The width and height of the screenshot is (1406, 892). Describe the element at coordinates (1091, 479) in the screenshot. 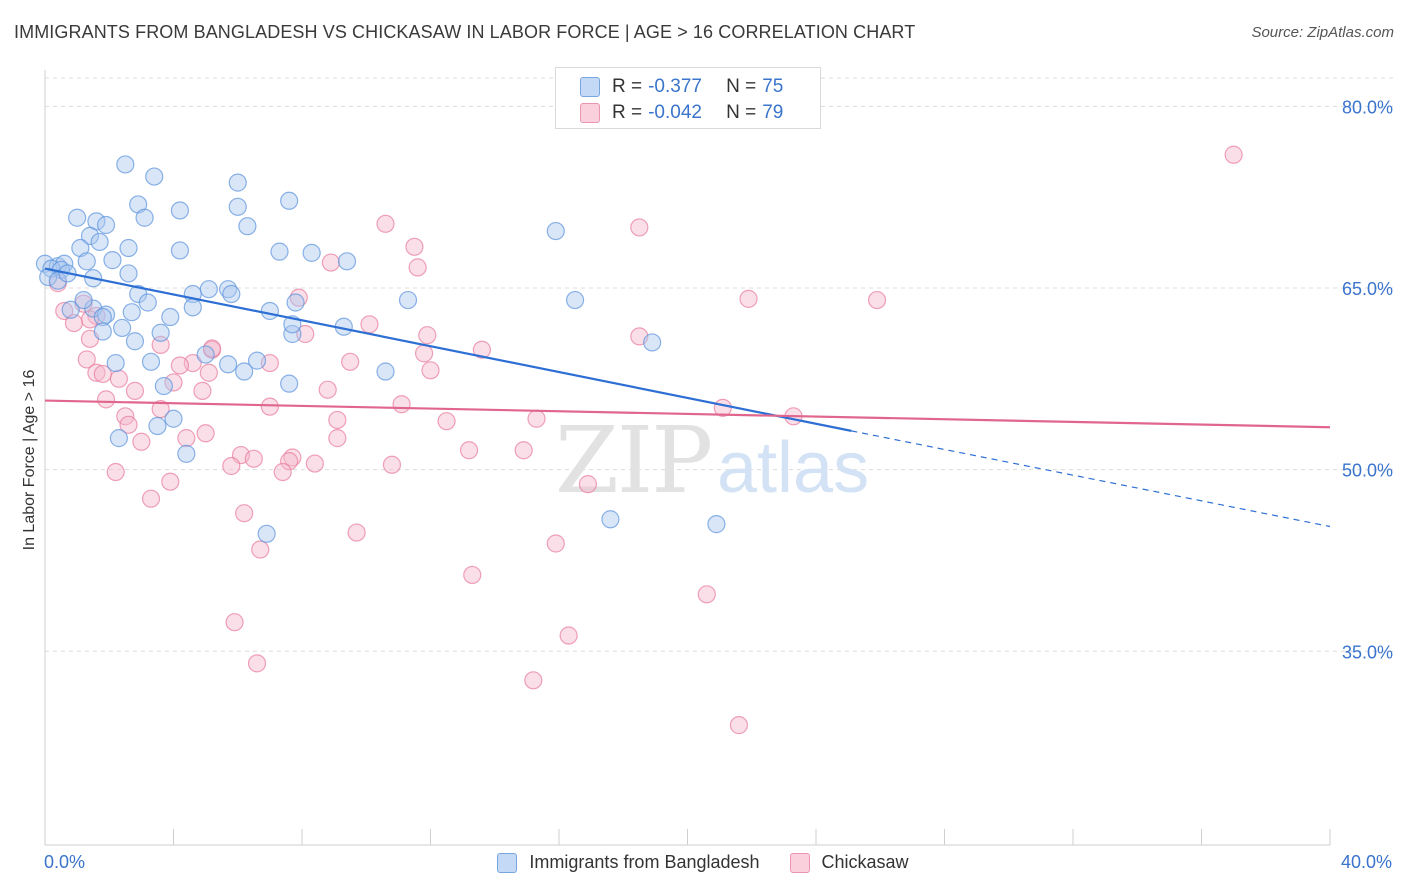

I see `trend-line-bangladesh-extension` at that location.